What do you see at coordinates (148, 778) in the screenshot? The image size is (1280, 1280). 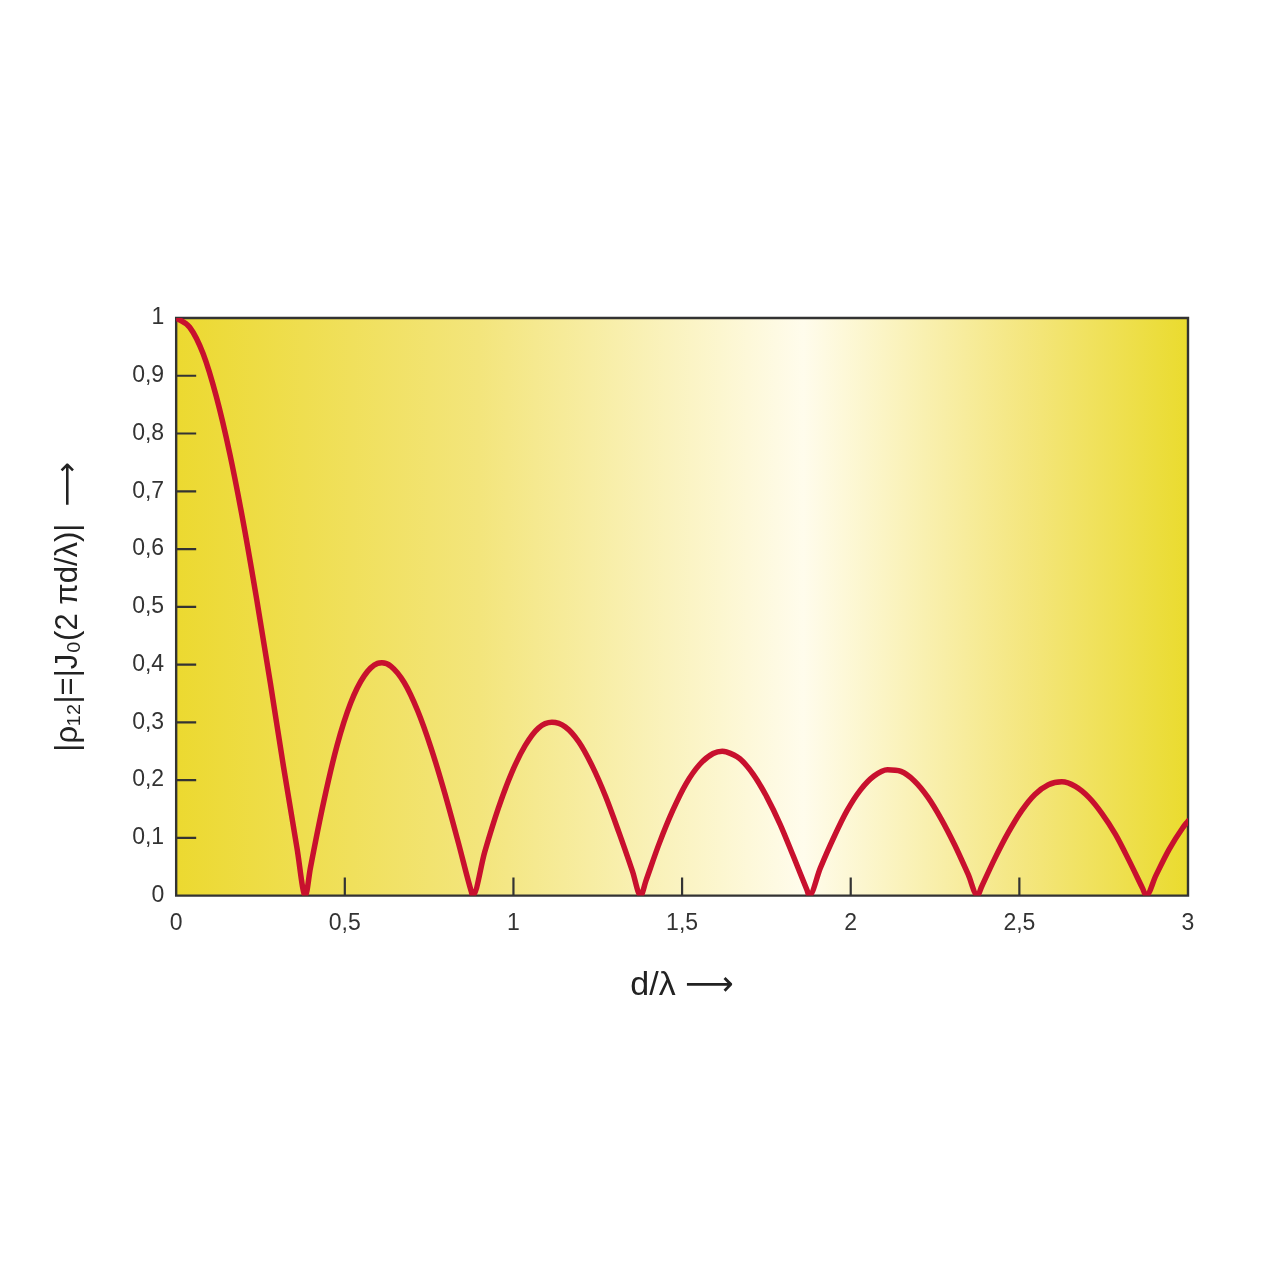 I see `y-tick-label: 0,2` at bounding box center [148, 778].